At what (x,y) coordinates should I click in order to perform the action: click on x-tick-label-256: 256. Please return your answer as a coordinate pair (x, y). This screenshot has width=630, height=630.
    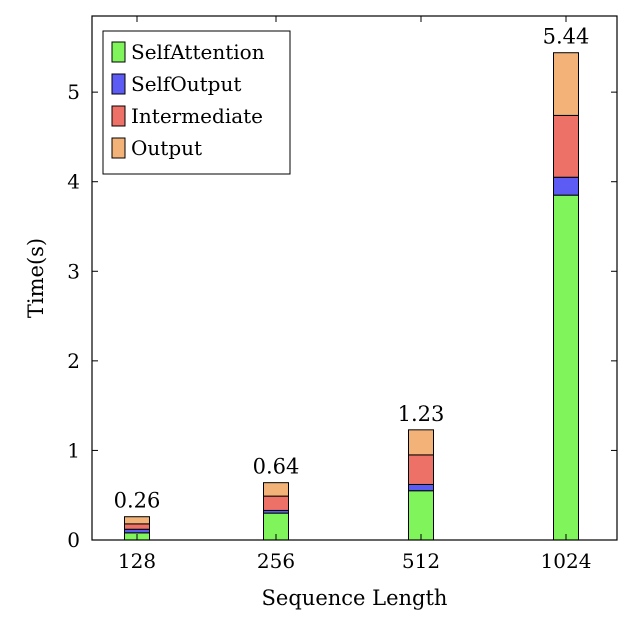
    Looking at the image, I should click on (276, 561).